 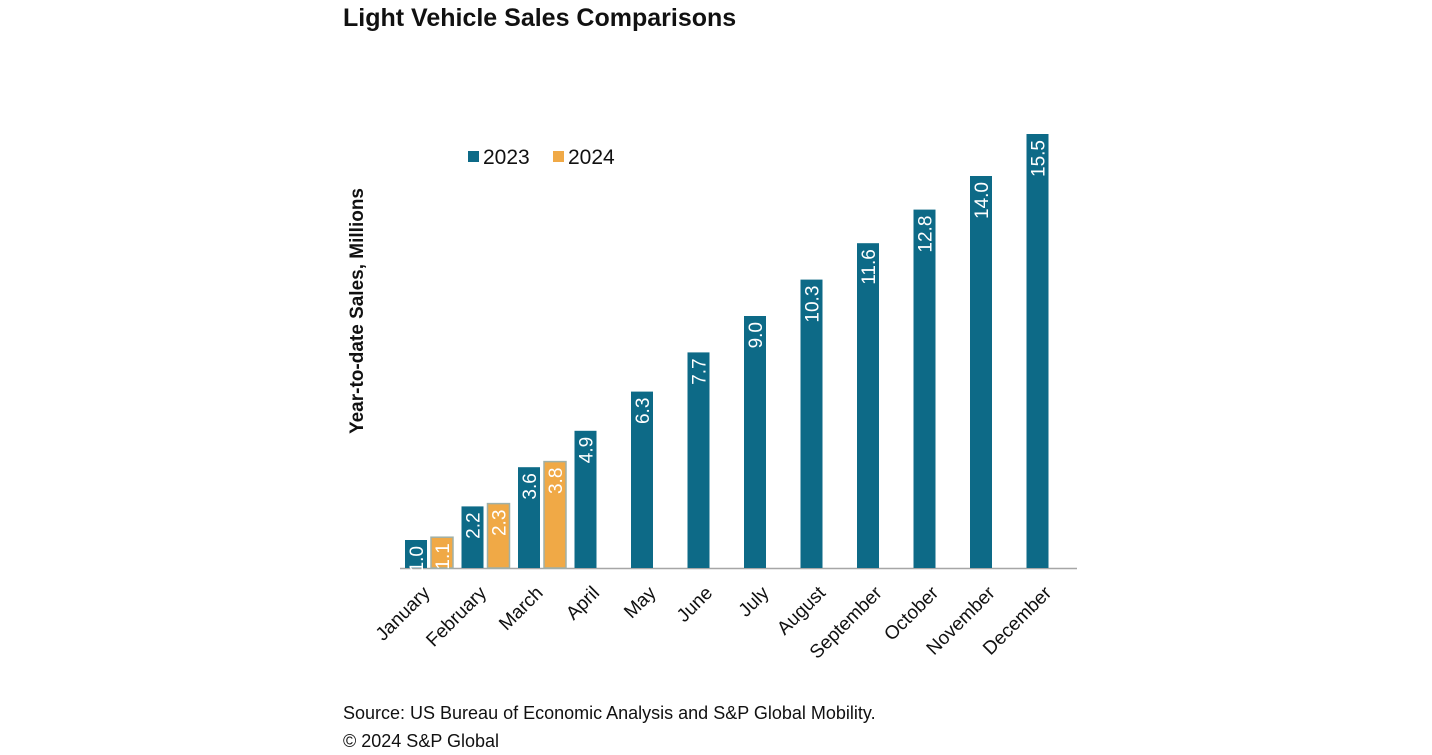 What do you see at coordinates (456, 616) in the screenshot?
I see `x-tick-label: February` at bounding box center [456, 616].